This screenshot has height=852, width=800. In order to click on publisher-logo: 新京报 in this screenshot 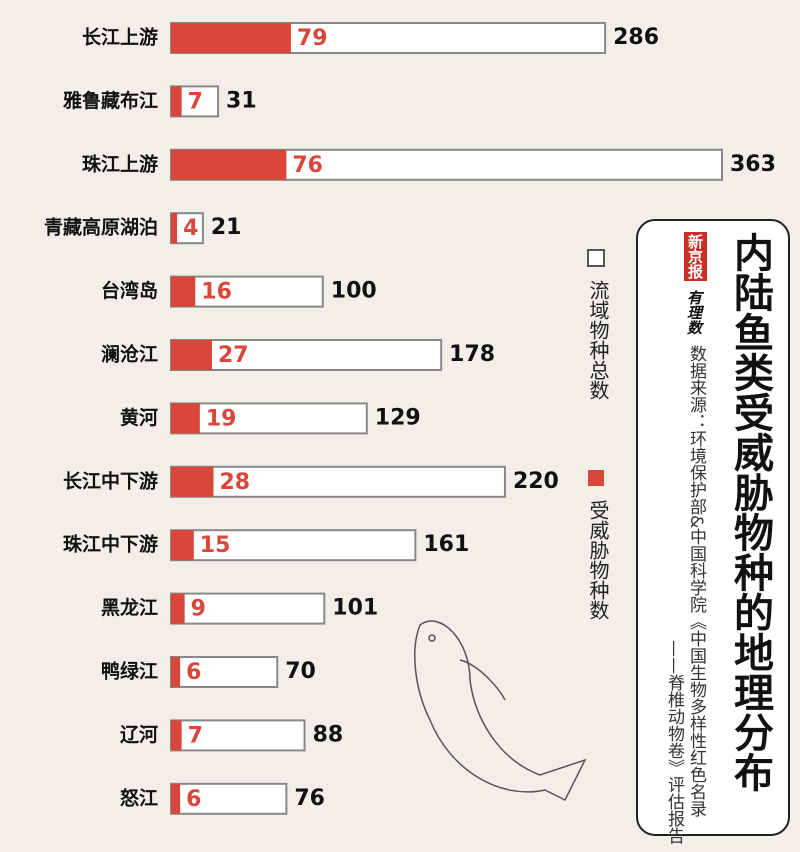, I will do `click(695, 256)`.